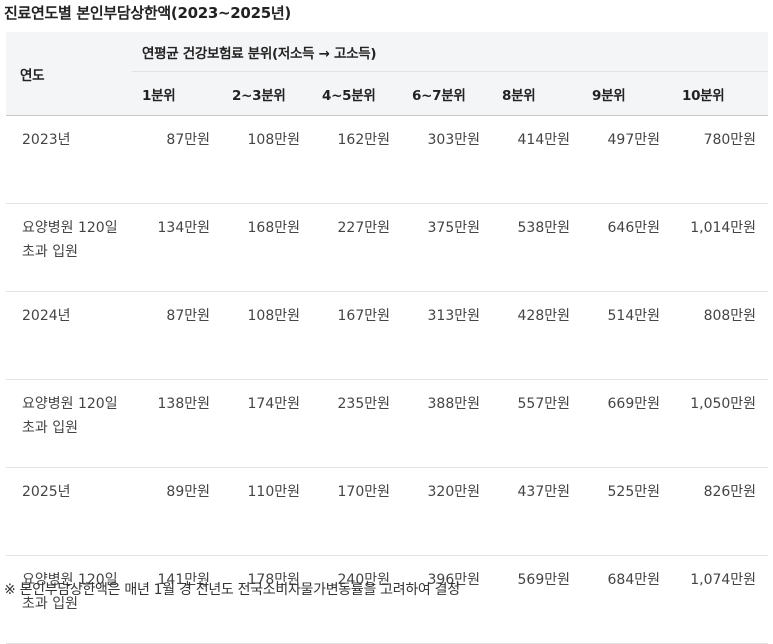 Image resolution: width=773 pixels, height=644 pixels. I want to click on row-label: 2024년, so click(69, 335).